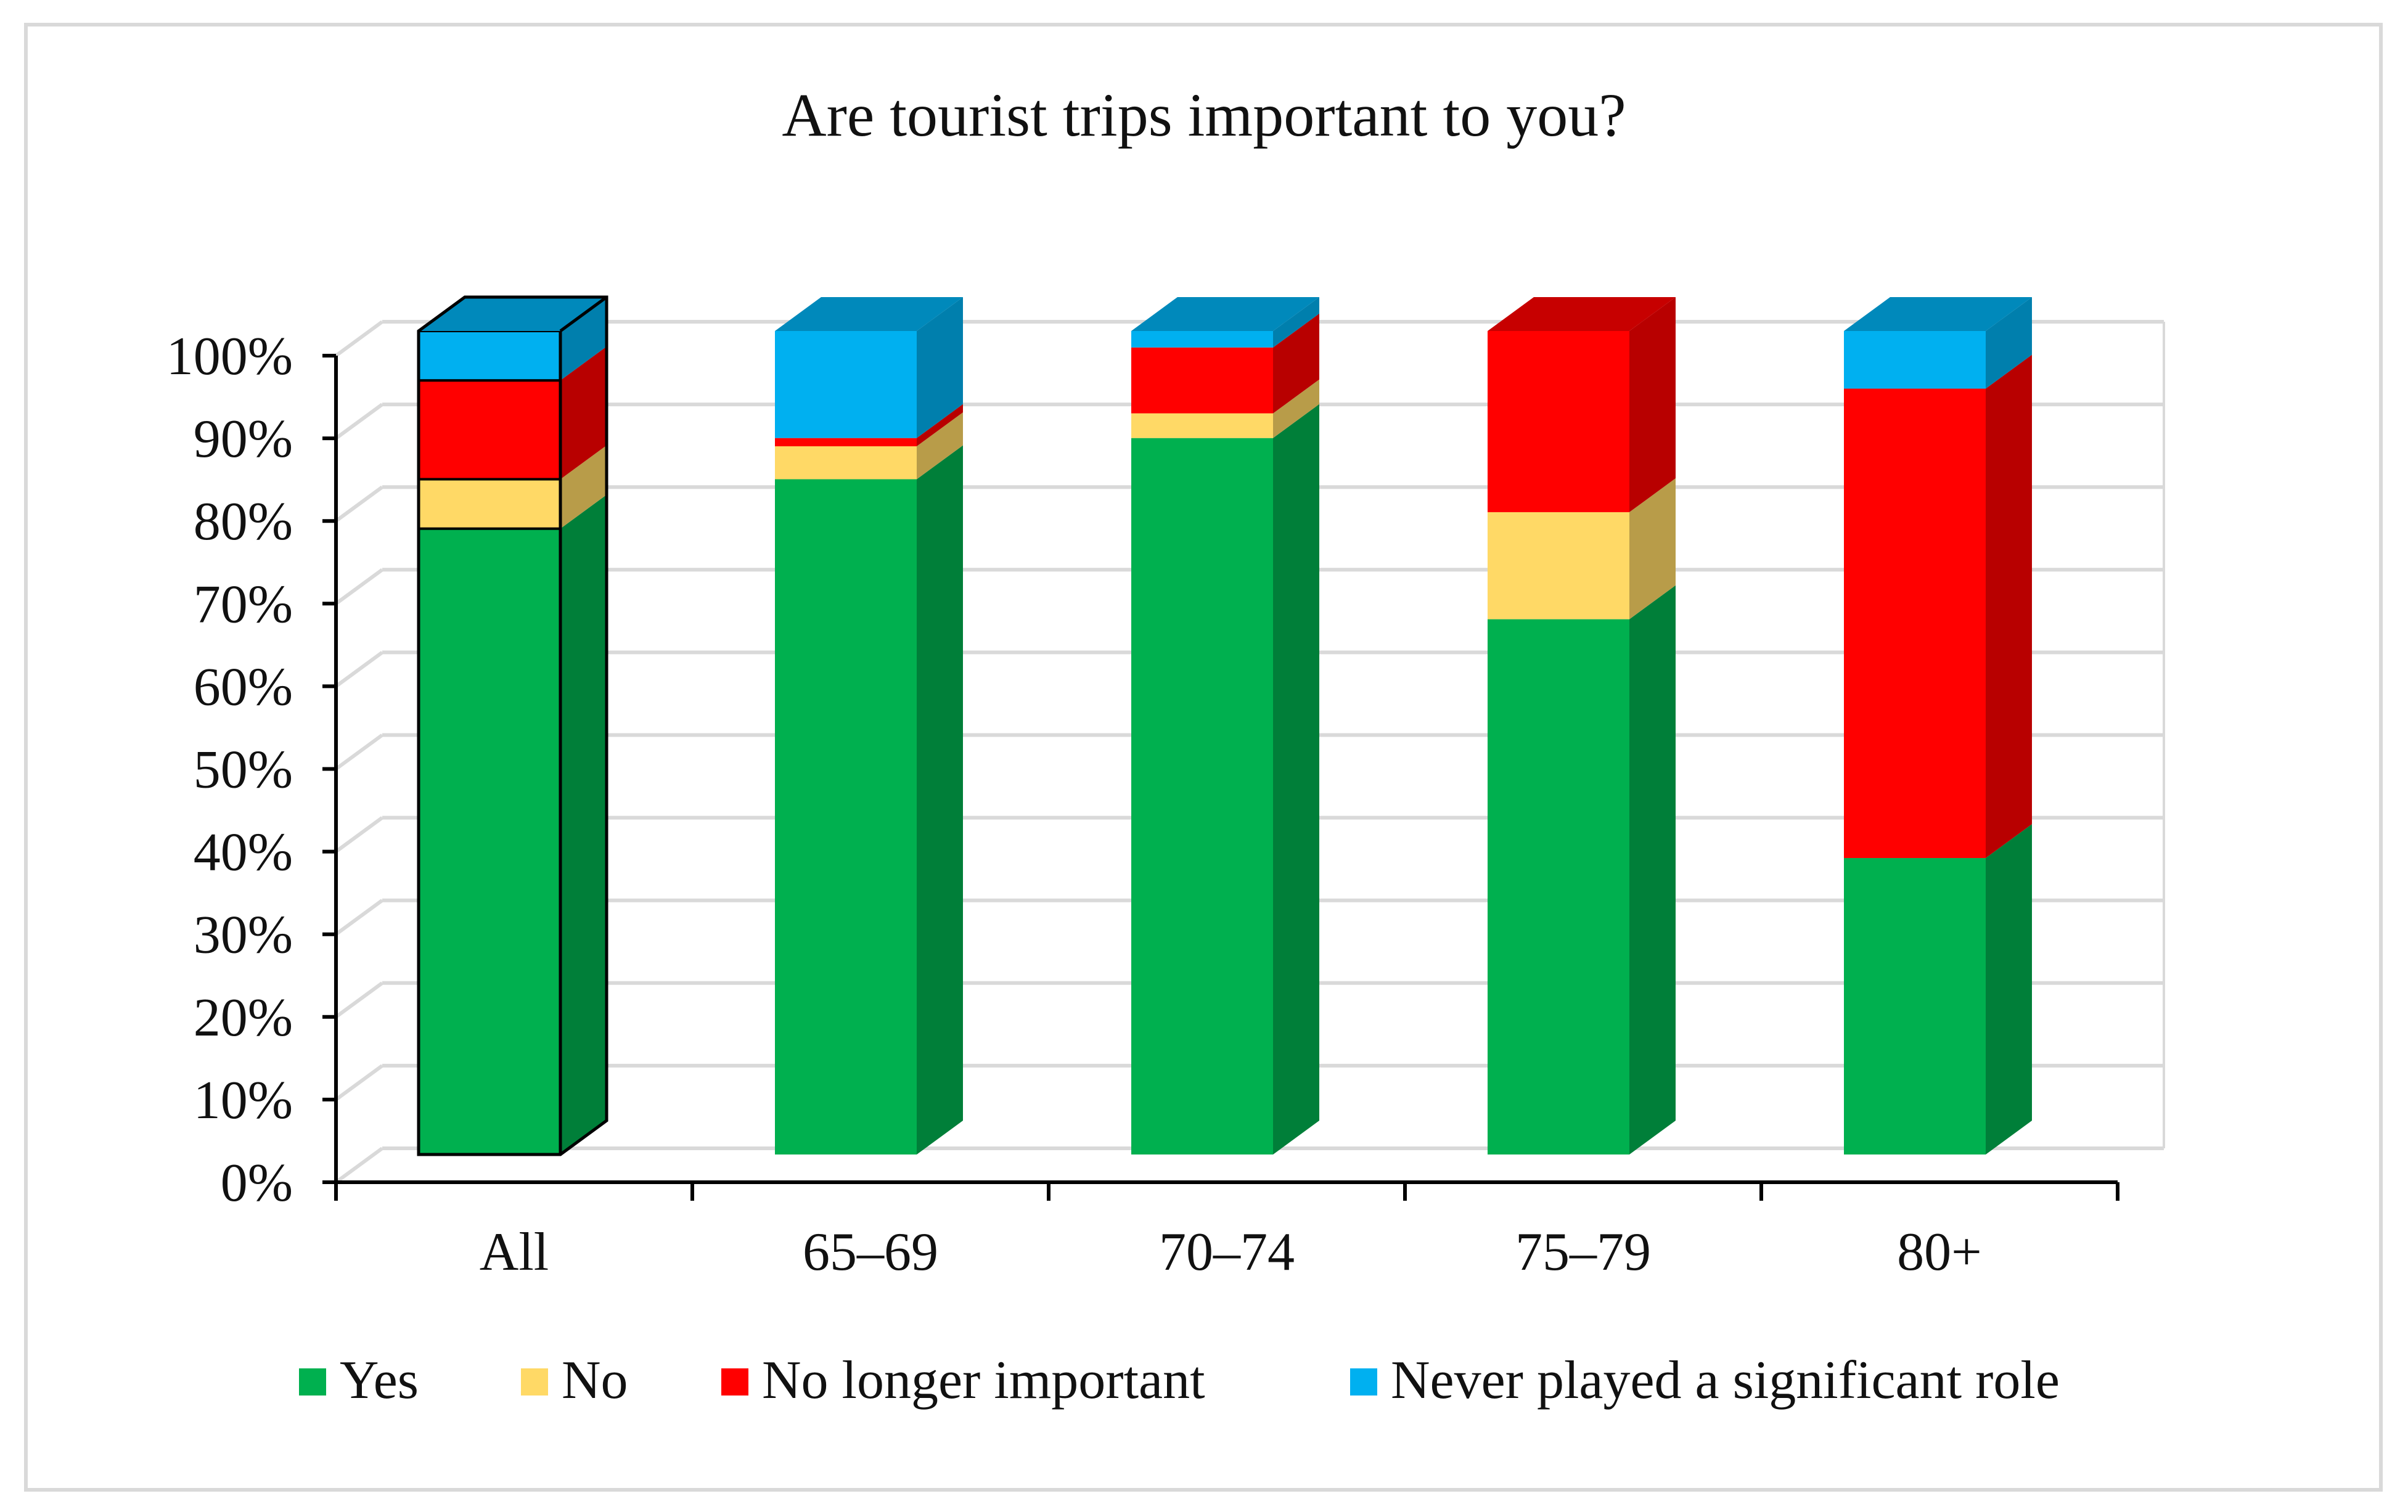  Describe the element at coordinates (230, 357) in the screenshot. I see `y-tick-label: 100%` at that location.